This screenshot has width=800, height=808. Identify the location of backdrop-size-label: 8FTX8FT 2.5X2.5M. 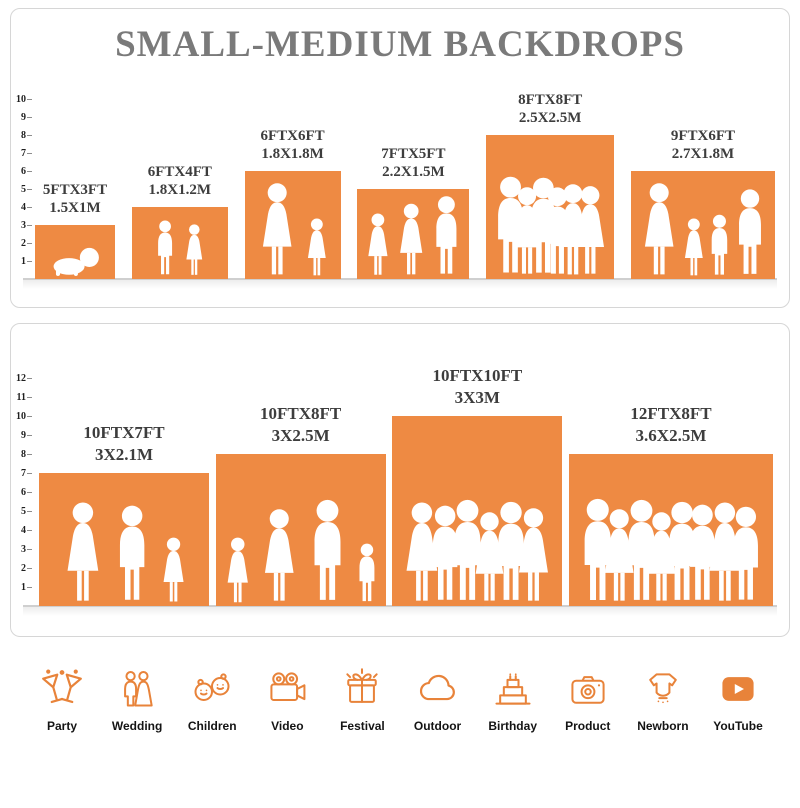
(550, 110).